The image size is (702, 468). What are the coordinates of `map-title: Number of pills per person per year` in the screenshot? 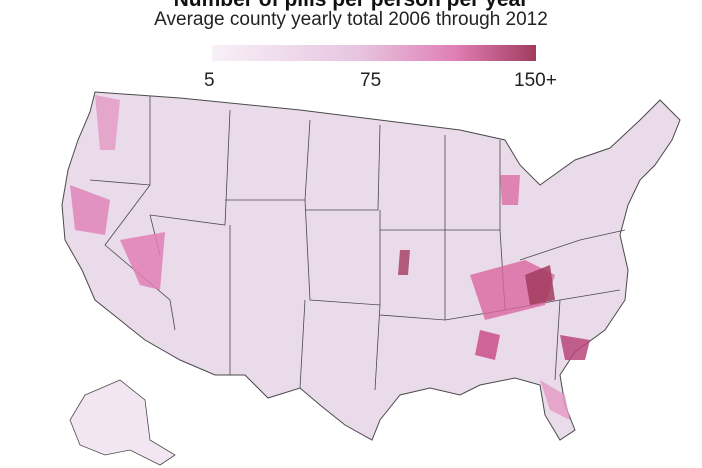 It's located at (351, 6).